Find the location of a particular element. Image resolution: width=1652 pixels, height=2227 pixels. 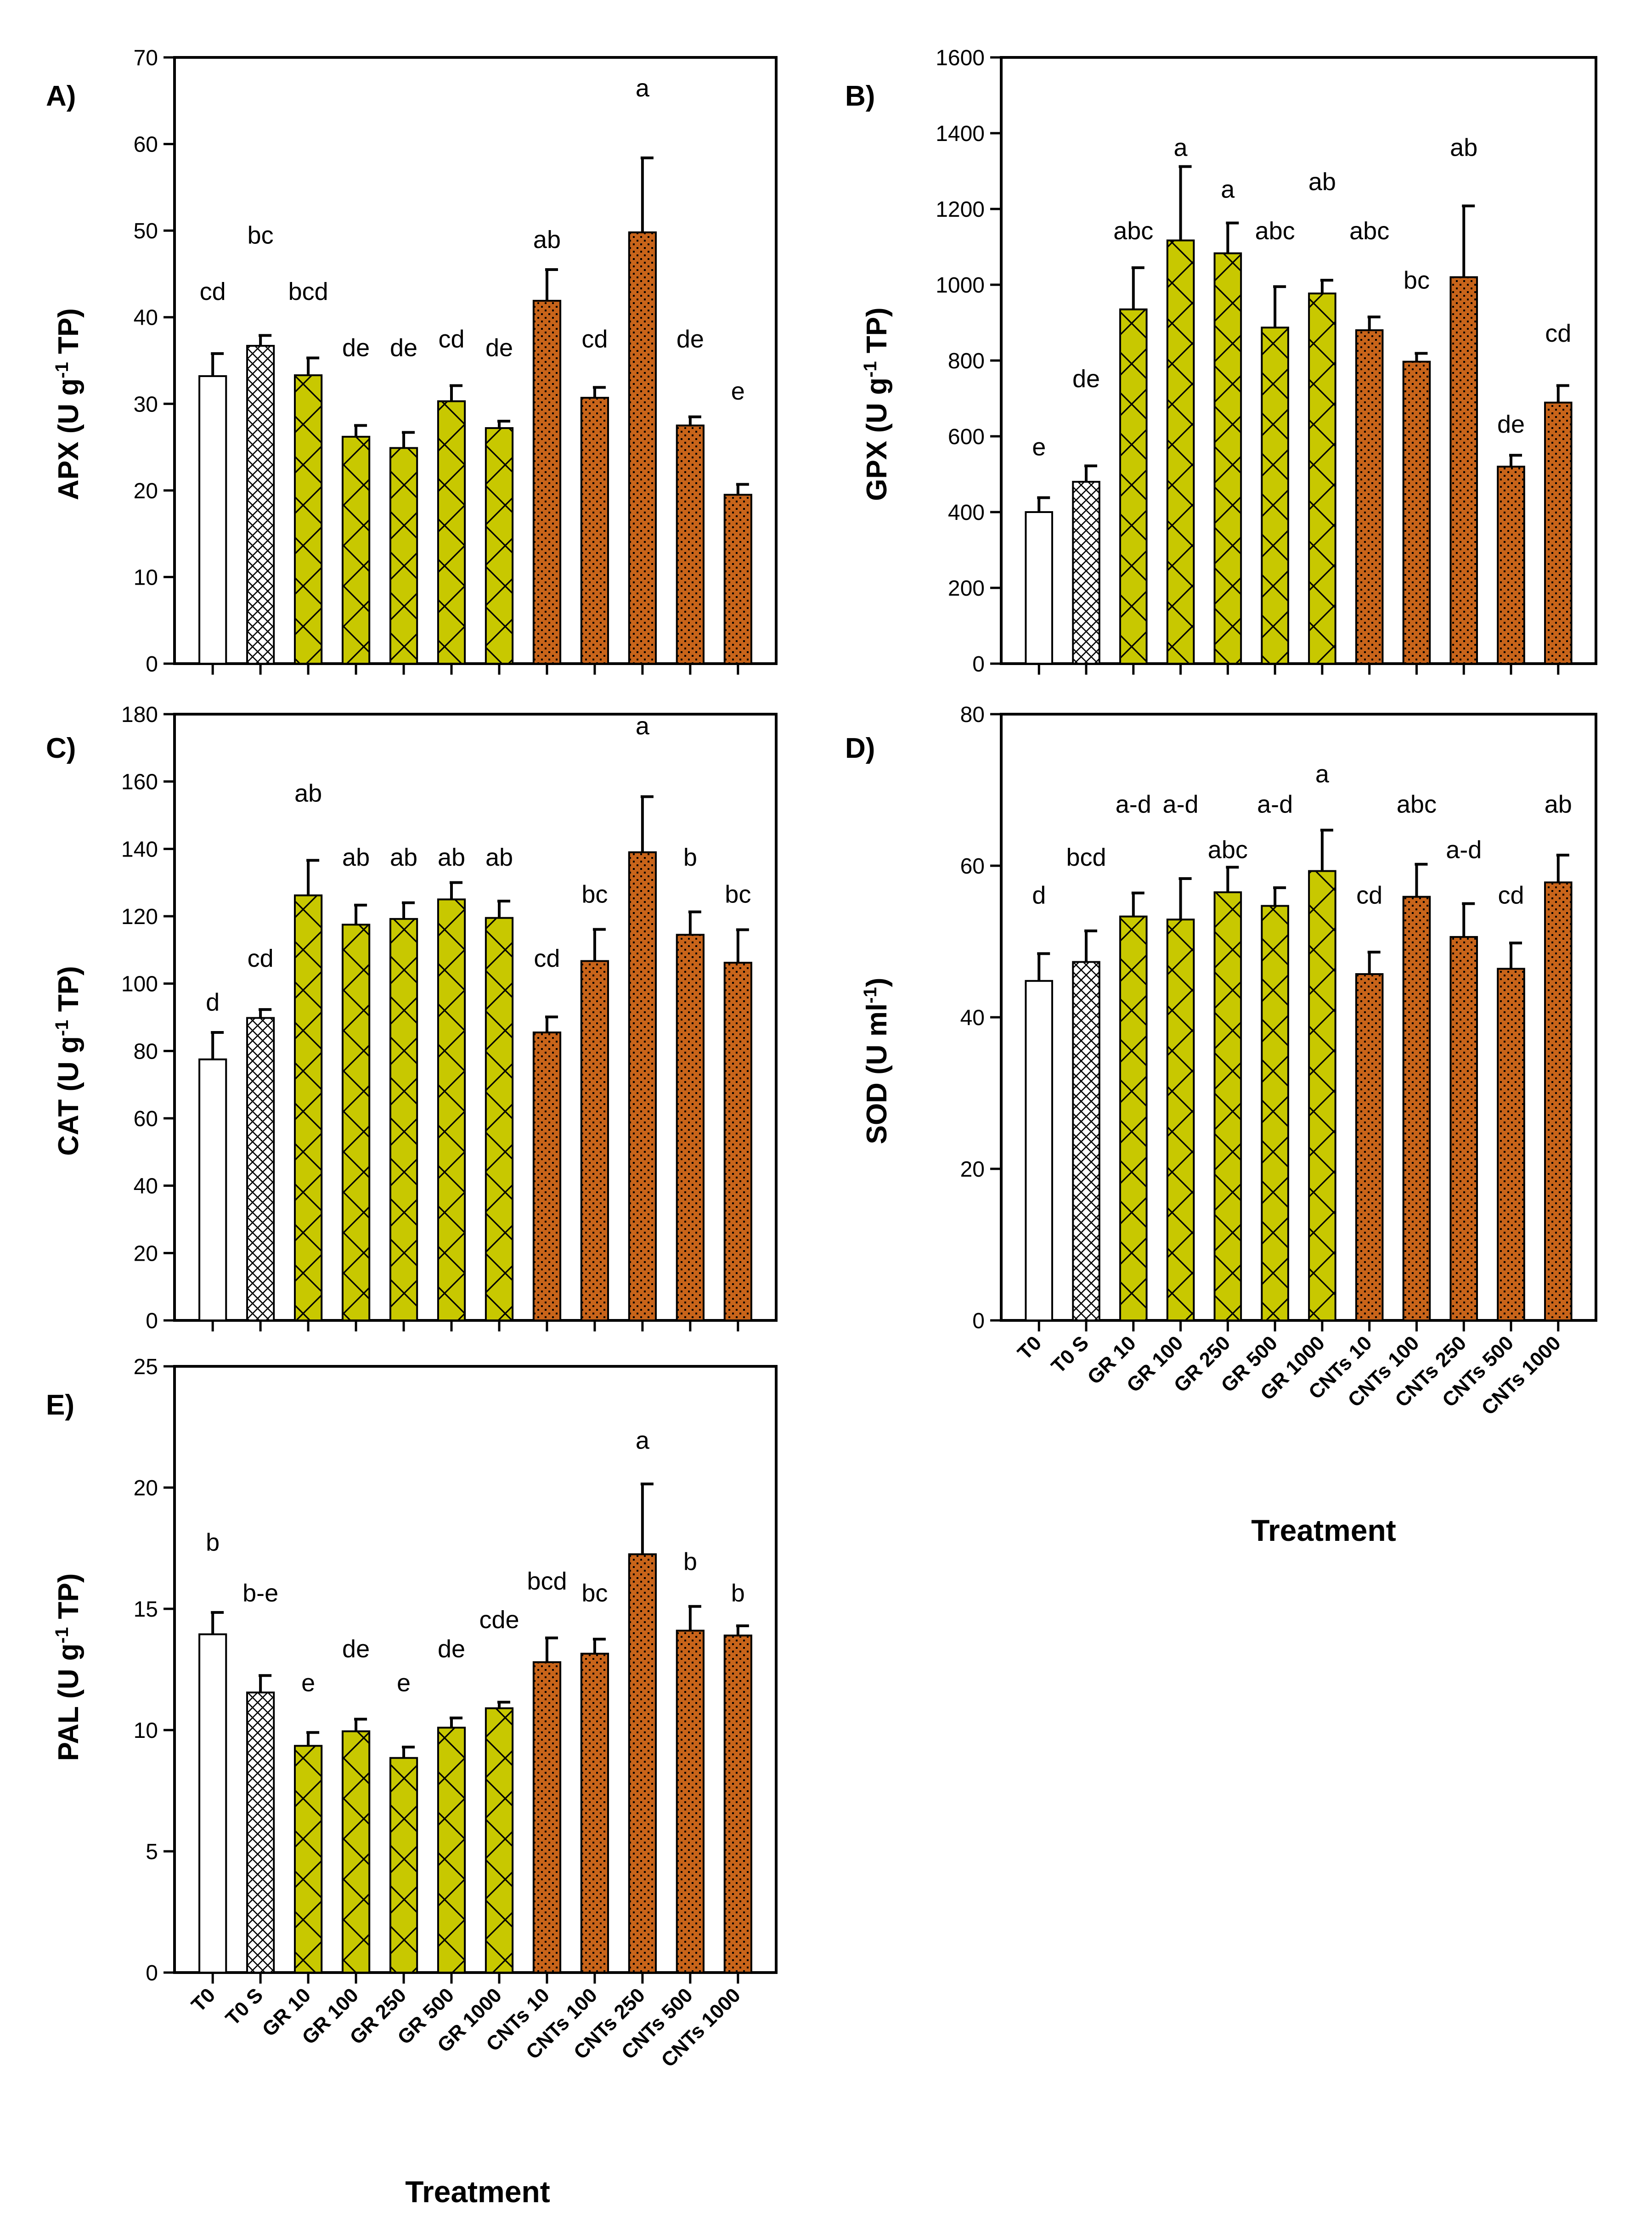

panel-a-sig-letter: bc is located at coordinates (261, 235).